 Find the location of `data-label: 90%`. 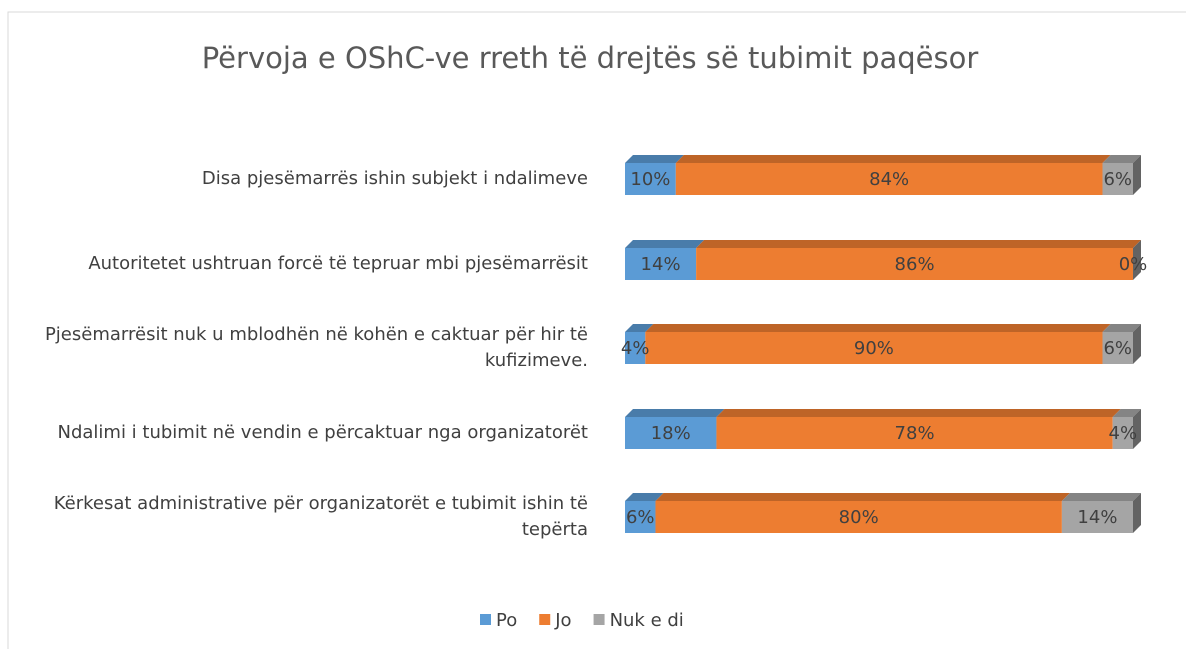

data-label: 90% is located at coordinates (874, 348).